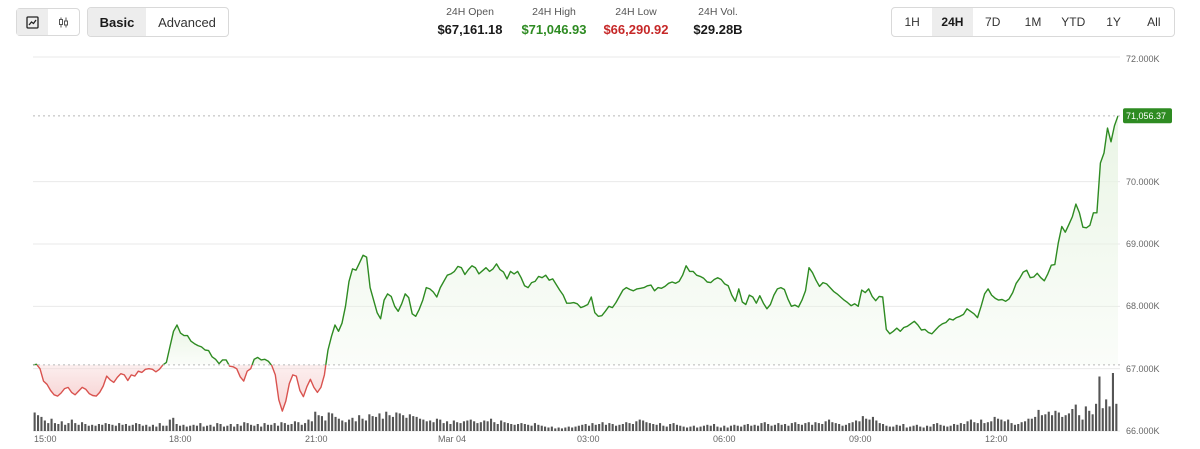 Image resolution: width=1200 pixels, height=449 pixels. I want to click on range-1y-button: 1Y, so click(1113, 22).